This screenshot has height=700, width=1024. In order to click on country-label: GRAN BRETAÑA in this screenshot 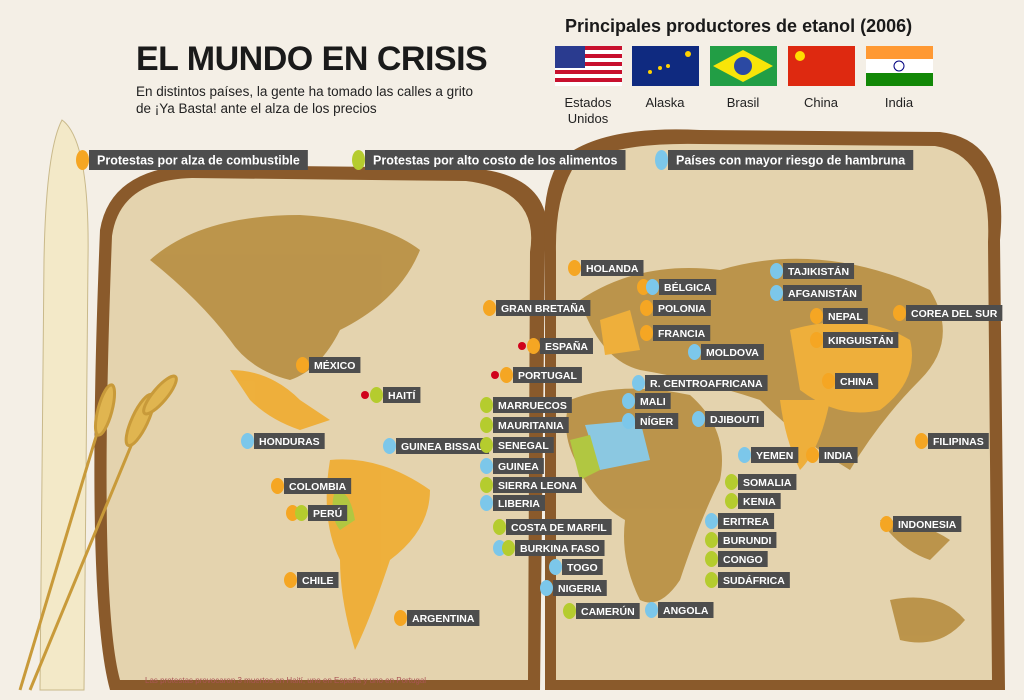, I will do `click(543, 308)`.